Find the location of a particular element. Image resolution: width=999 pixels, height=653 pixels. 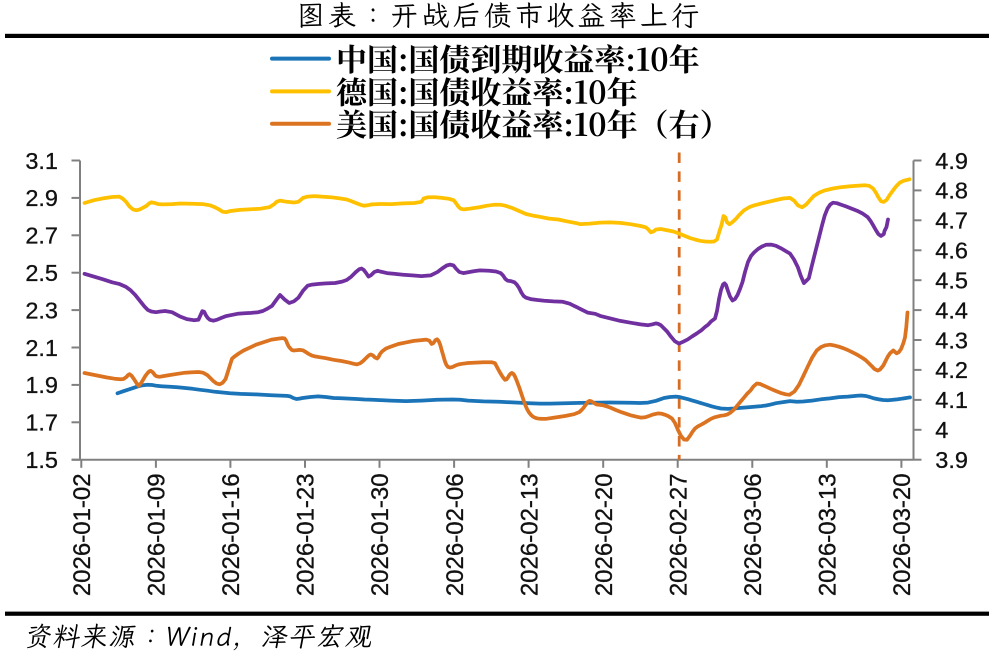

svg-text: 2026-03-13 is located at coordinates (828, 534).